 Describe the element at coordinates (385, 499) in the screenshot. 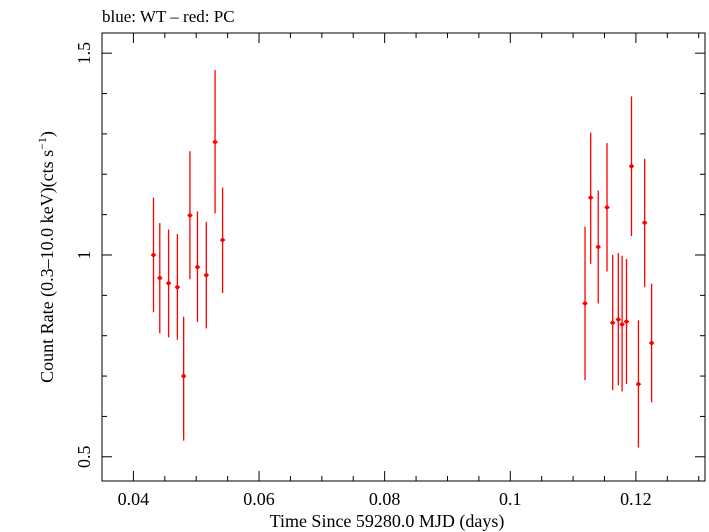

I see `x-tick-label: 0.08` at that location.